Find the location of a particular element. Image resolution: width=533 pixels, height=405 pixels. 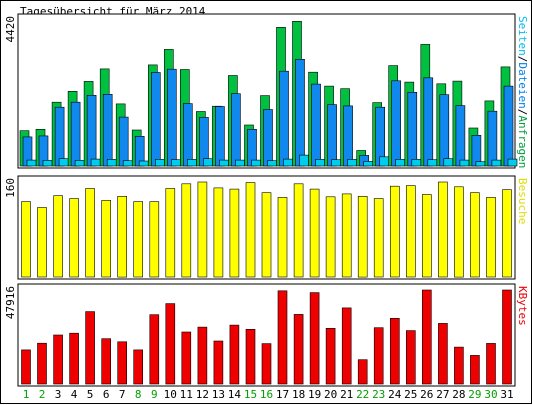

legend-part: Dateien is located at coordinates (522, 85).